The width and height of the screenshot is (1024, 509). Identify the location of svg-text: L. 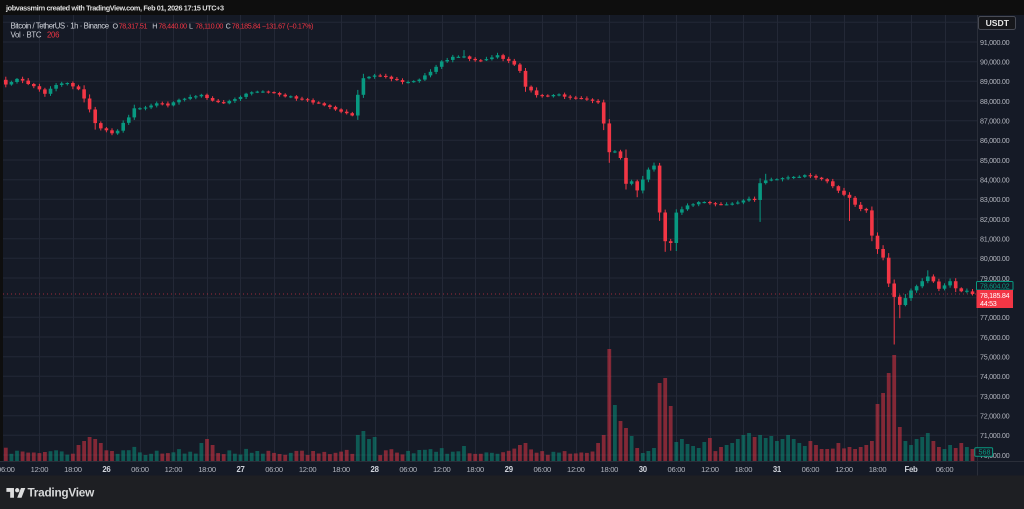
(191, 25).